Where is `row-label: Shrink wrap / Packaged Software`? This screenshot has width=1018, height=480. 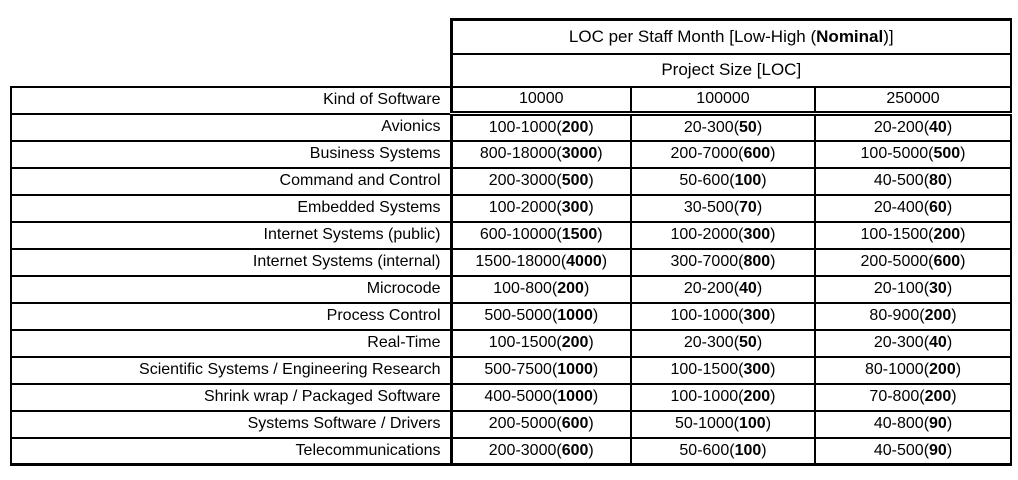 row-label: Shrink wrap / Packaged Software is located at coordinates (231, 397).